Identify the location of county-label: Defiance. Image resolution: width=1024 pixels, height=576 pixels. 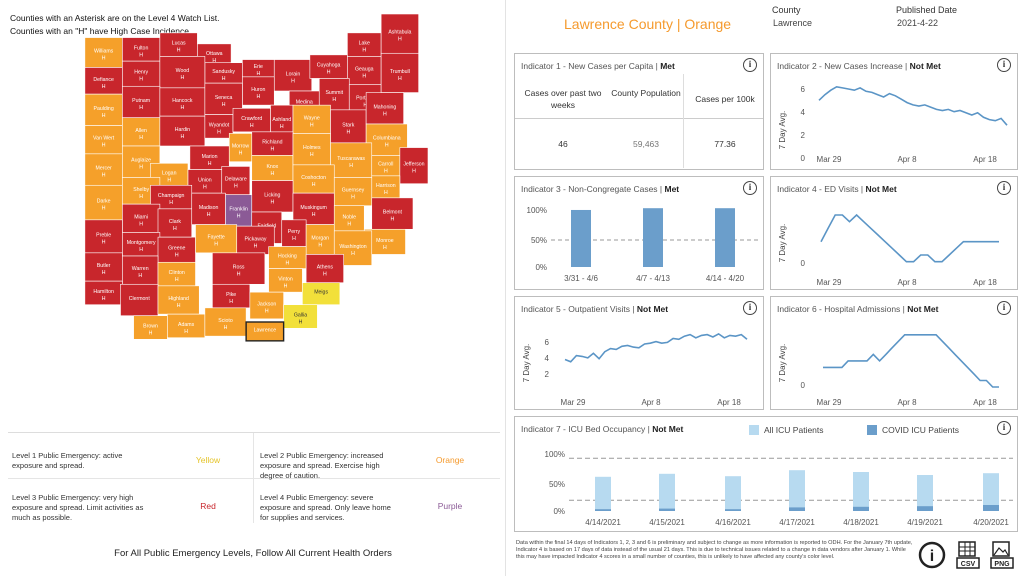
(103, 80).